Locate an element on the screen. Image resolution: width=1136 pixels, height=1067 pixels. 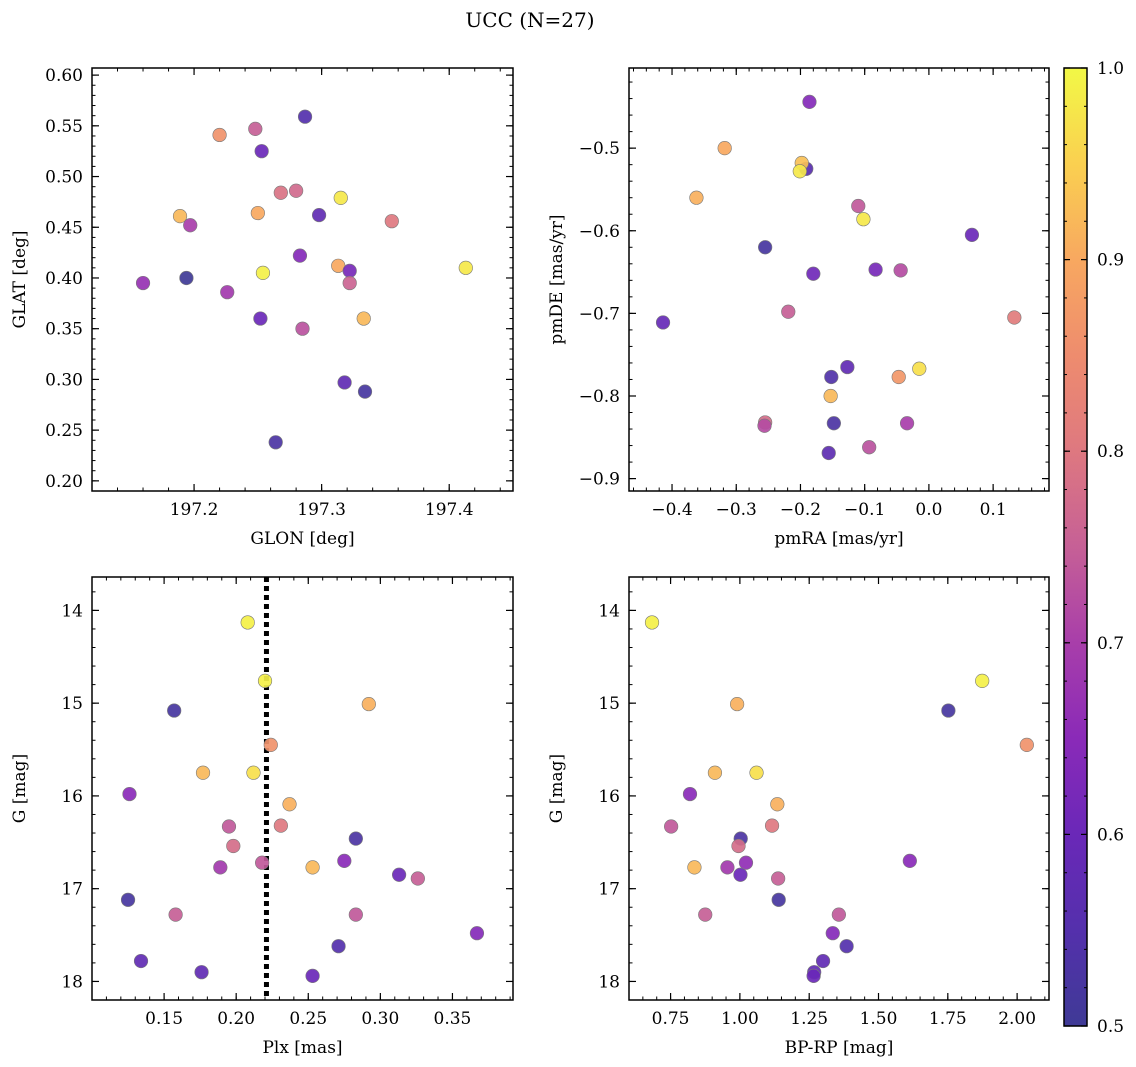
x-tick-label: 197.2 is located at coordinates (194, 510).